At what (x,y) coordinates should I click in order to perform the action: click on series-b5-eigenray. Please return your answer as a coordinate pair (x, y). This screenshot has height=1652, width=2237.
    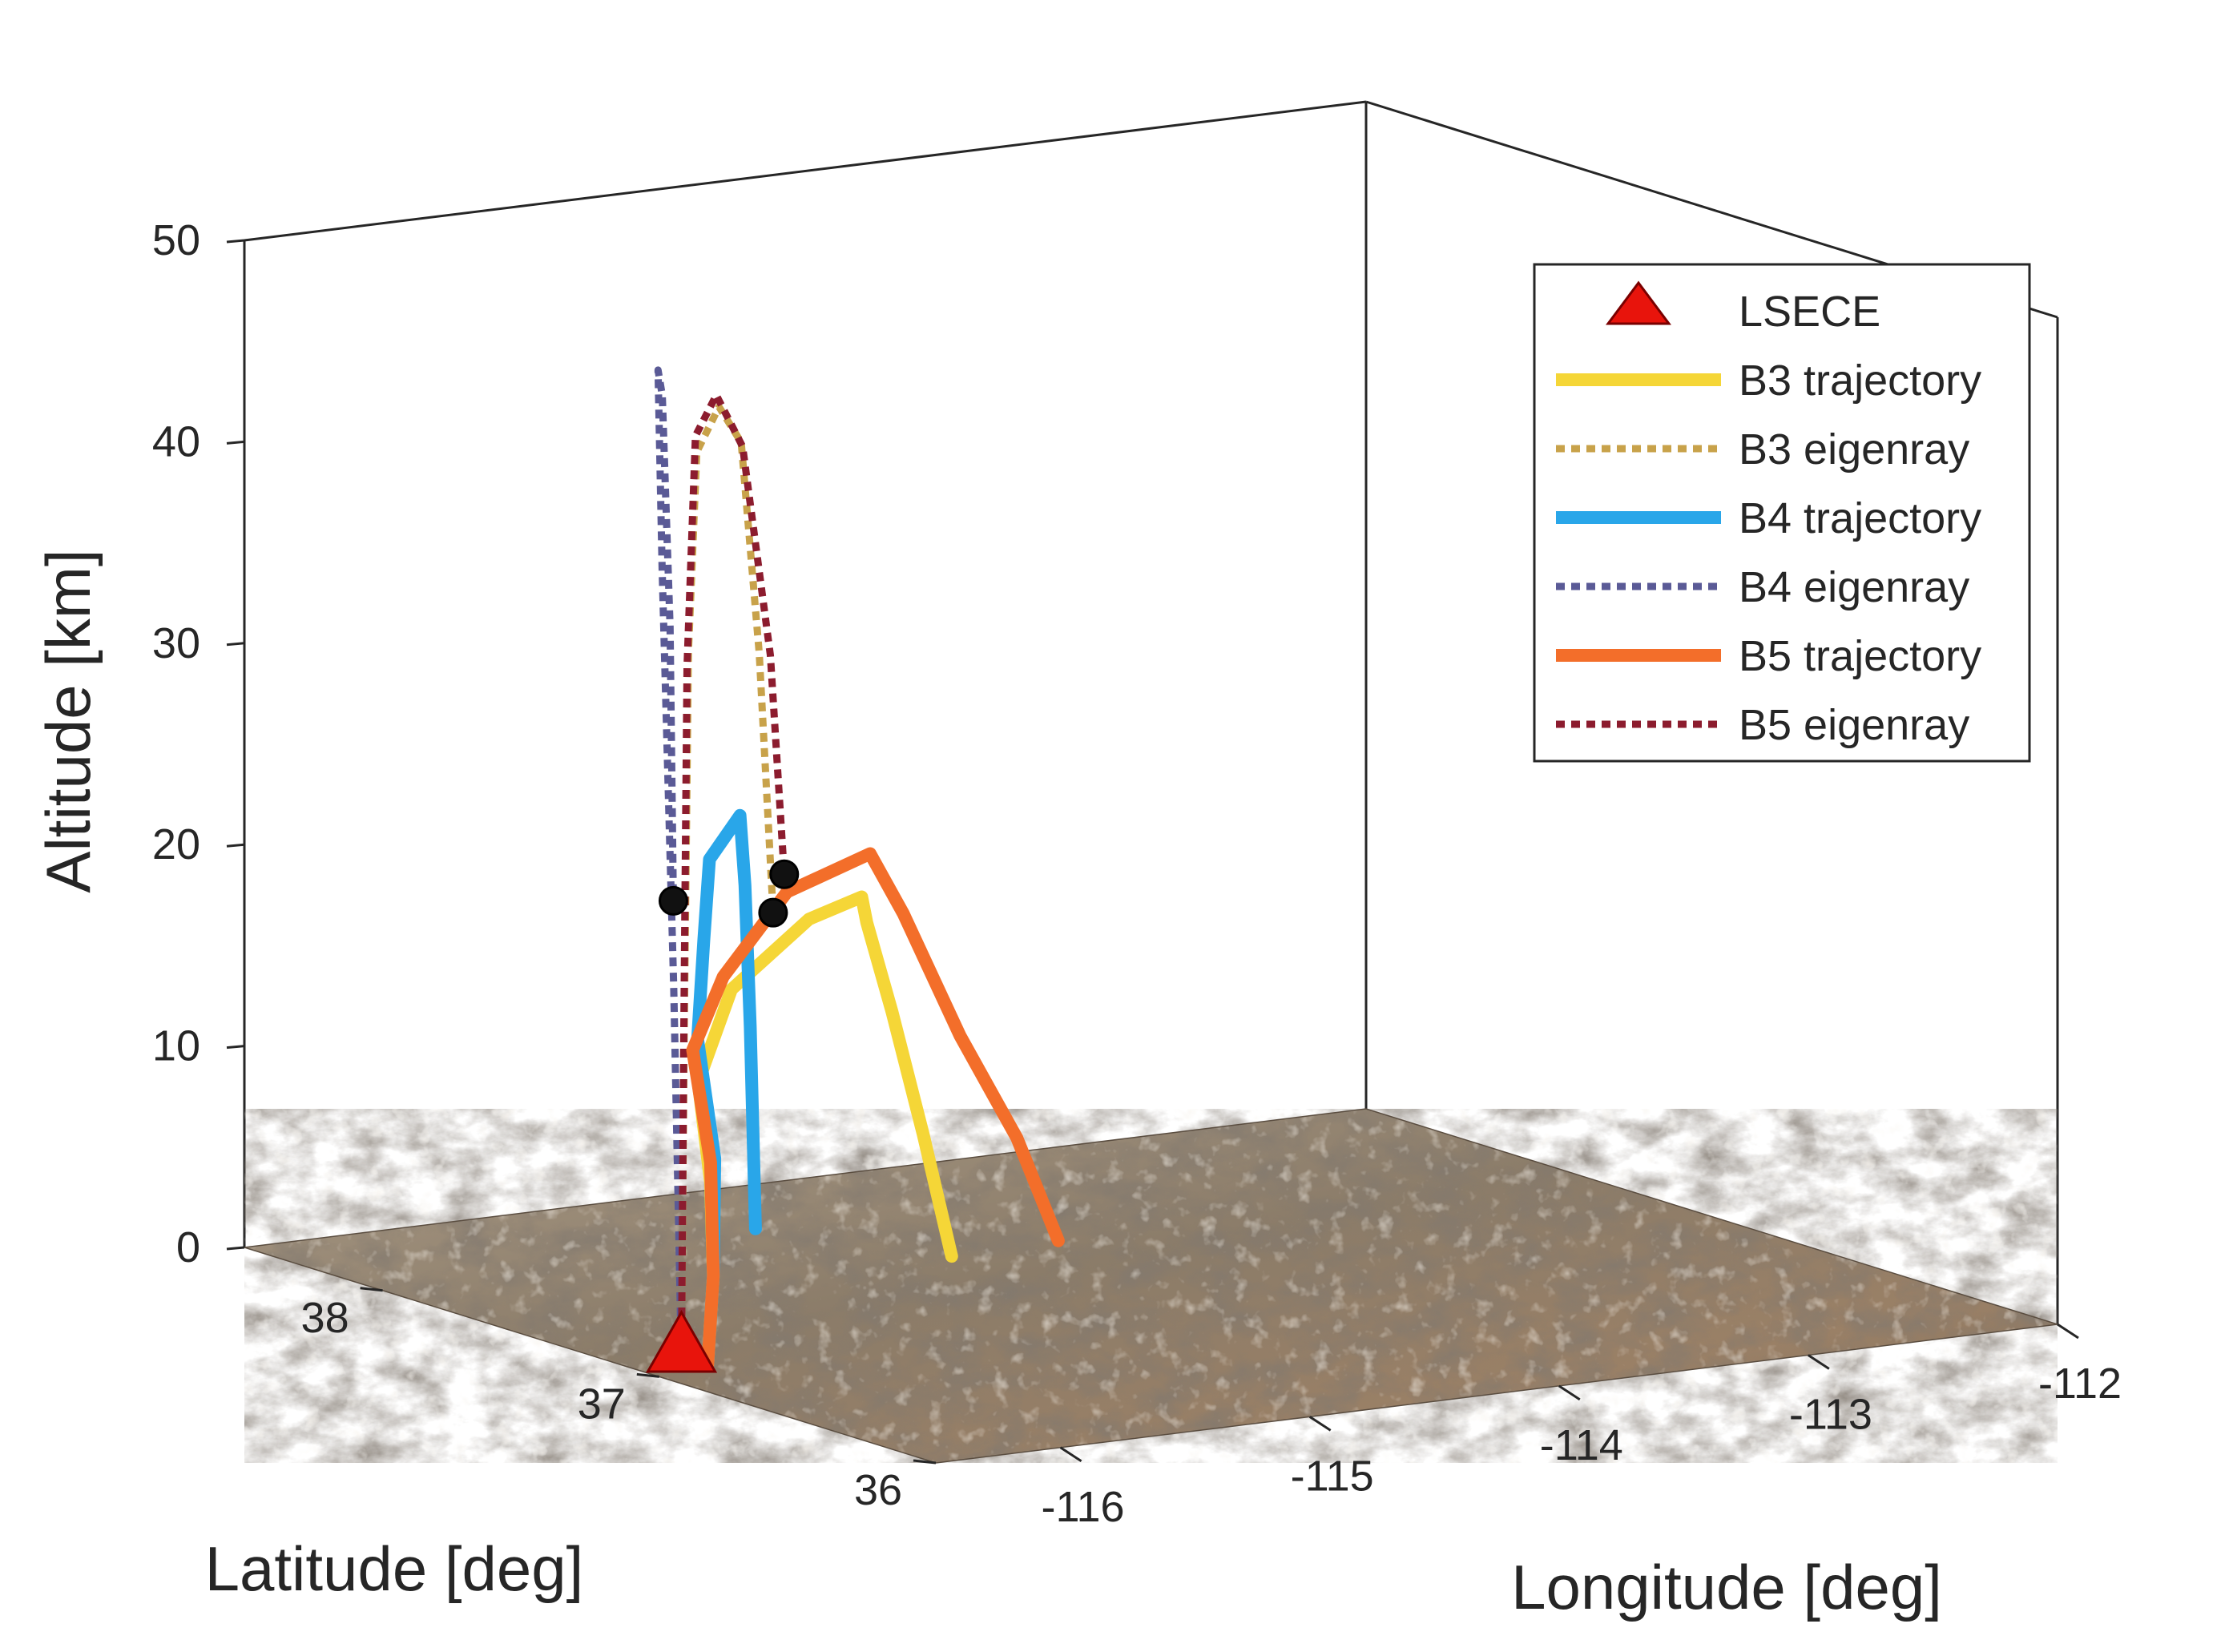
    Looking at the image, I should click on (733, 877).